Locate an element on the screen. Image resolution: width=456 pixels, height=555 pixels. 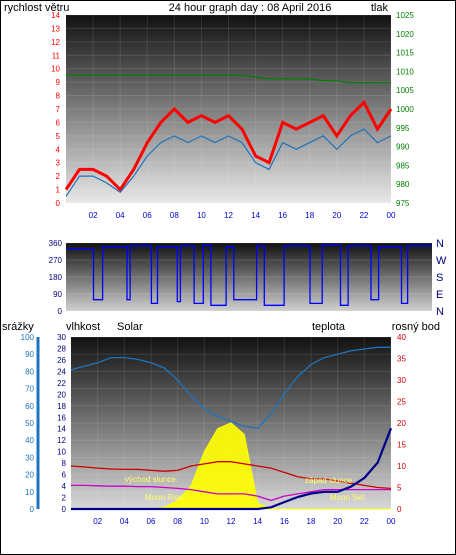
wind-speed-axis-label: rychlost větru is located at coordinates (36, 8).